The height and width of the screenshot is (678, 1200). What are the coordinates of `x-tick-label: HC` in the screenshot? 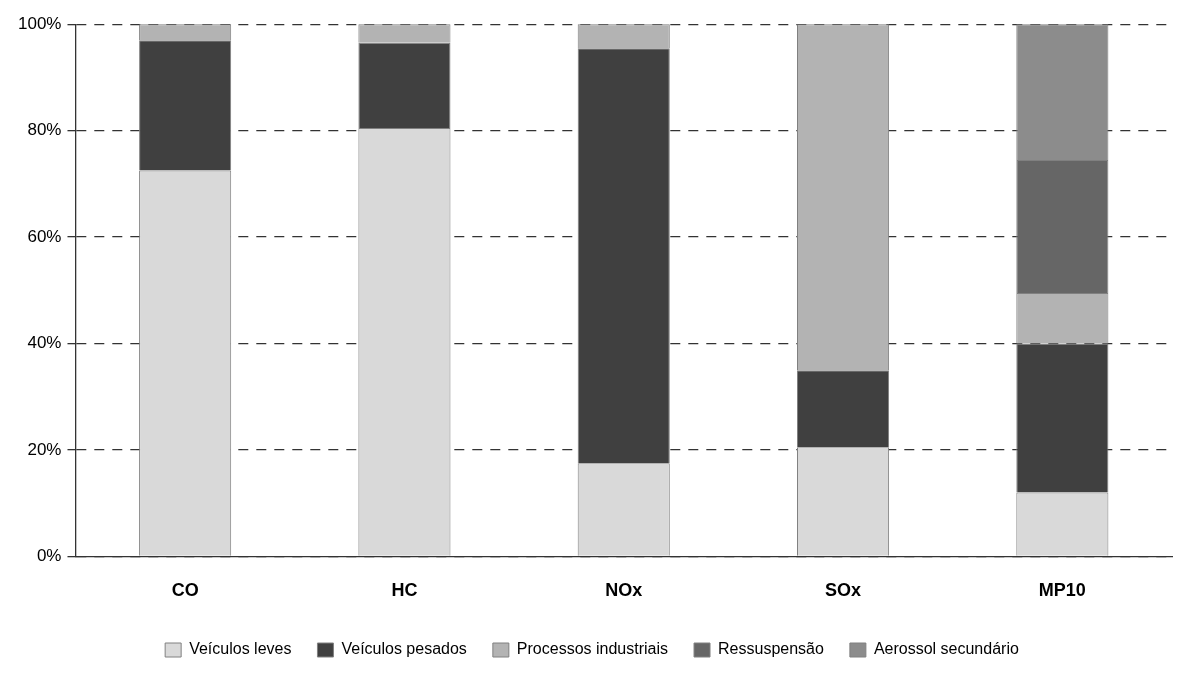 It's located at (404, 590).